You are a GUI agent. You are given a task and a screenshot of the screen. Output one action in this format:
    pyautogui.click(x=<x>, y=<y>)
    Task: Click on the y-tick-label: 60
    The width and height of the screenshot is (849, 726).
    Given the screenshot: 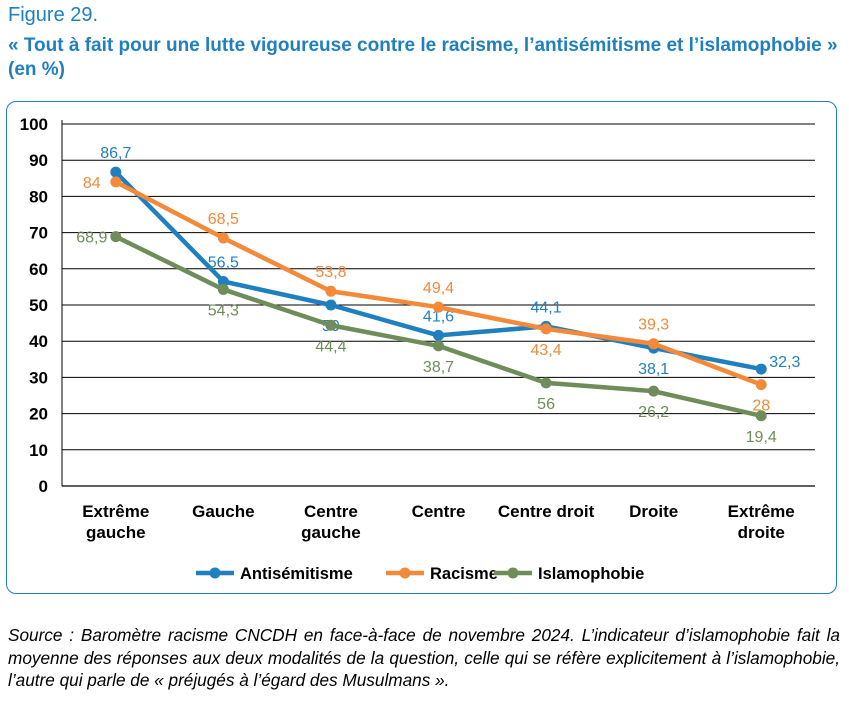 What is the action you would take?
    pyautogui.click(x=38, y=269)
    